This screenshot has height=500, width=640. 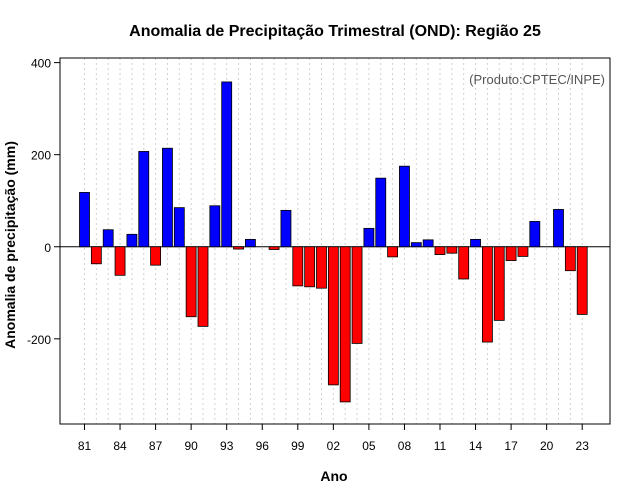 What do you see at coordinates (263, 446) in the screenshot?
I see `x-tick-label: 96` at bounding box center [263, 446].